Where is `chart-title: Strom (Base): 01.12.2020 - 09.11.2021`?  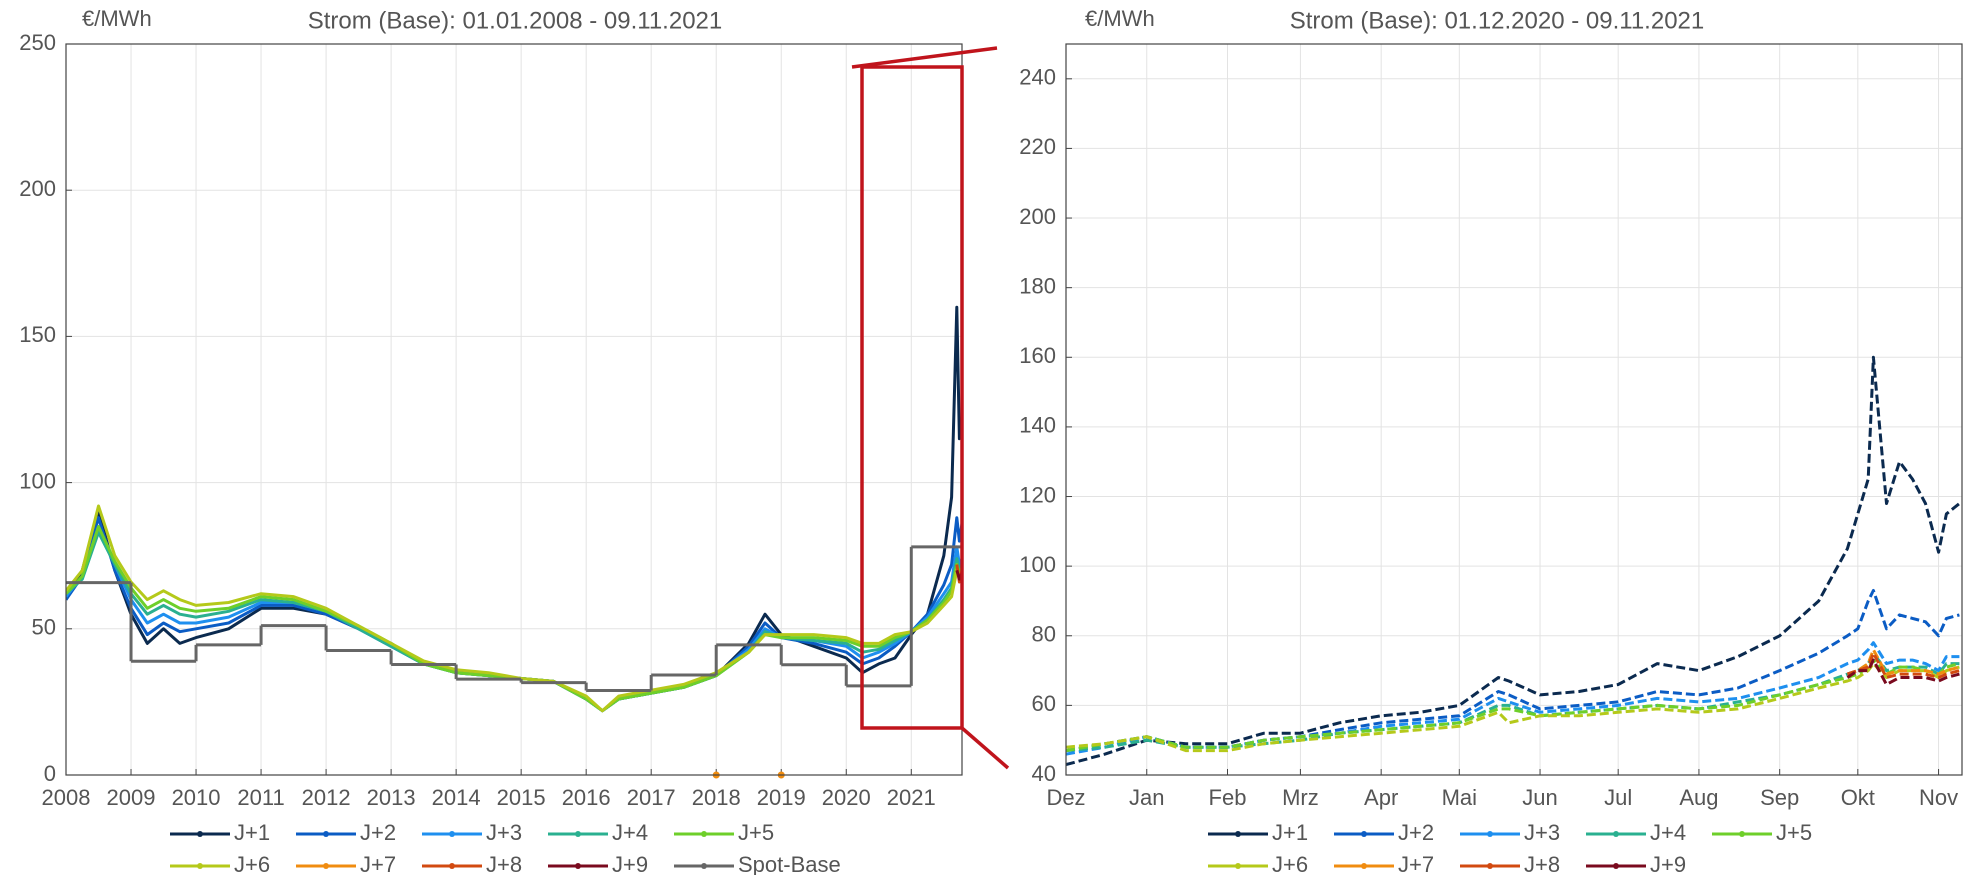
chart-title: Strom (Base): 01.12.2020 - 09.11.2021 is located at coordinates (1497, 20).